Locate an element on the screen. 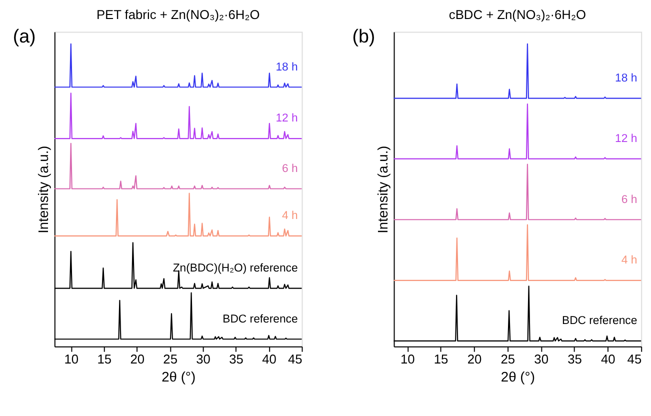  series-label: Zn(BDC)(H₂O) reference is located at coordinates (235, 268).